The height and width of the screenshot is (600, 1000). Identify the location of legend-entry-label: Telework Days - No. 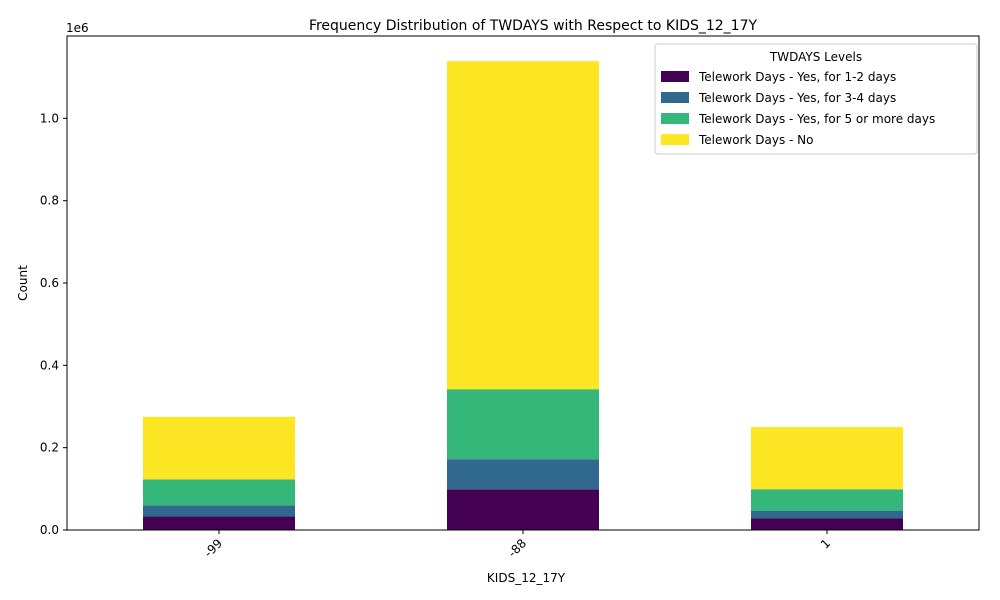
(755, 140).